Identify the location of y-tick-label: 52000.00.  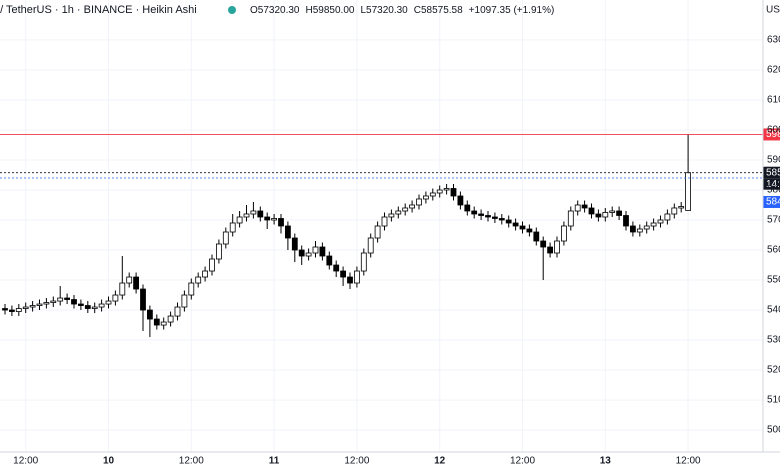
(773, 370).